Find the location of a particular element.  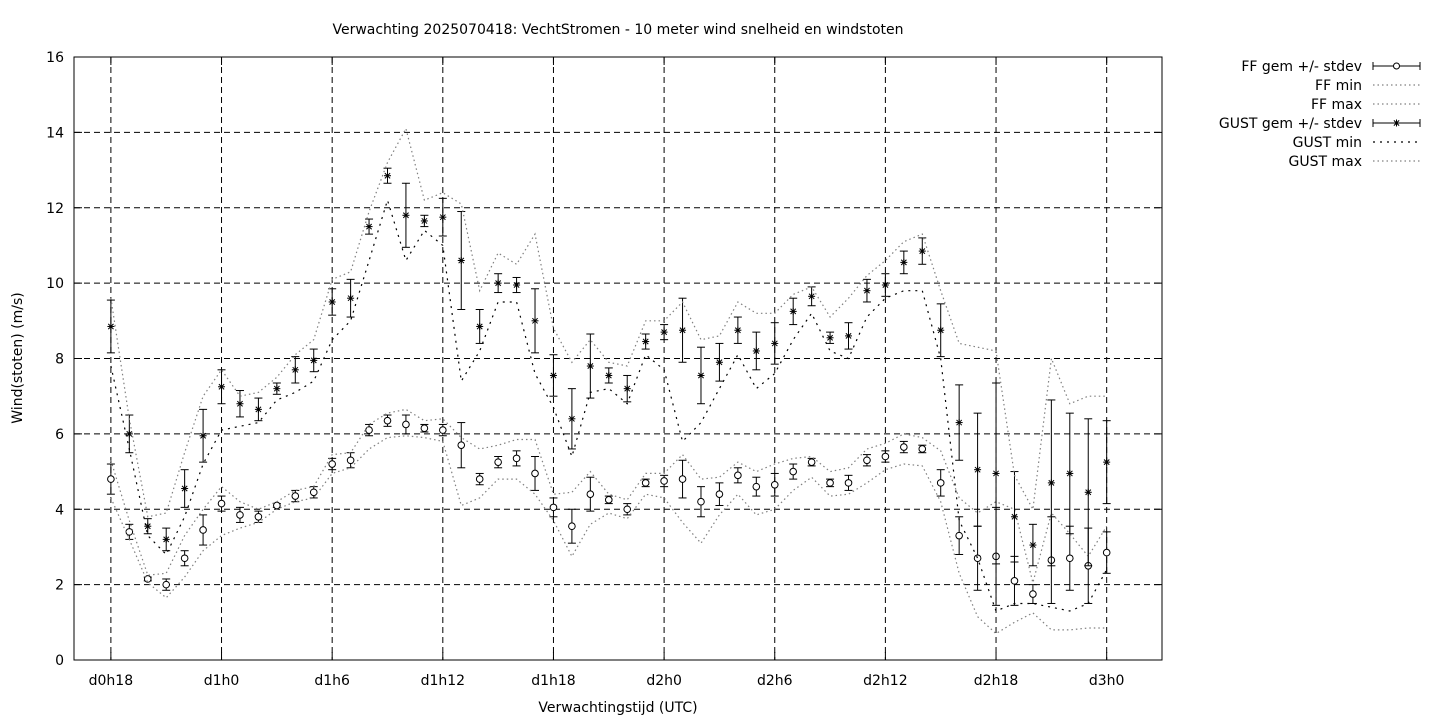

legend-label: FF max is located at coordinates (1336, 105).